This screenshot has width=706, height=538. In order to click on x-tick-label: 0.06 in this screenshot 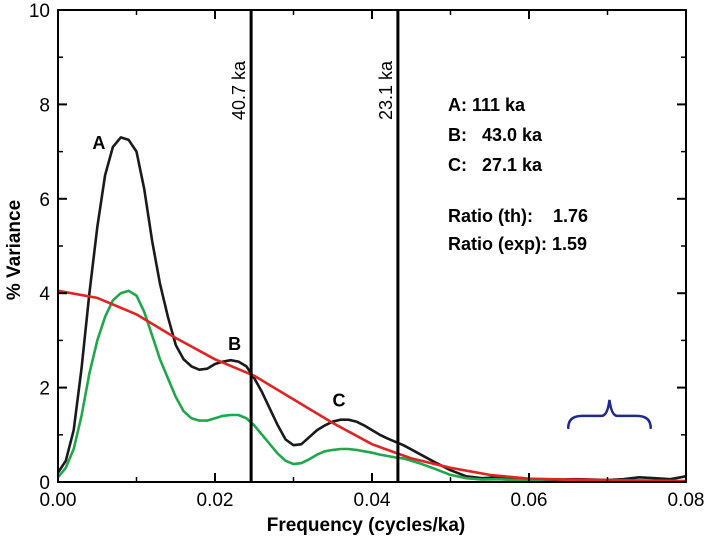, I will do `click(529, 500)`.